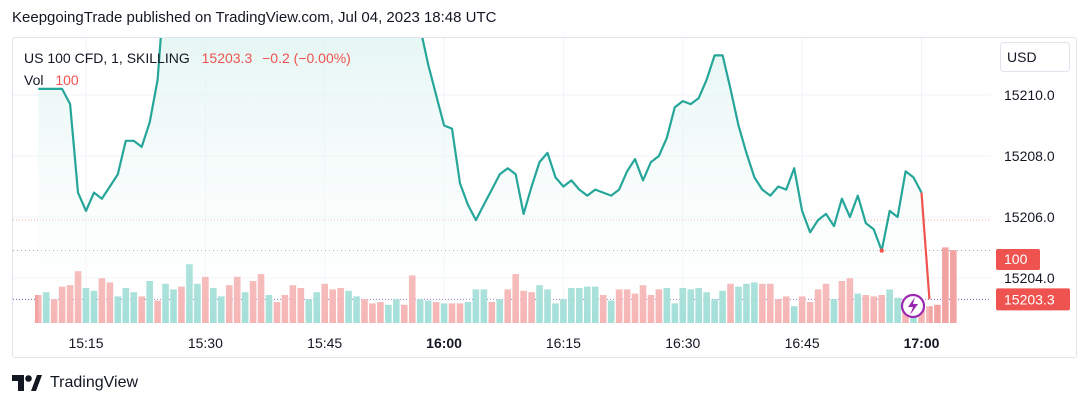 The width and height of the screenshot is (1090, 407). What do you see at coordinates (1029, 278) in the screenshot?
I see `price-tick-label: 15204.0` at bounding box center [1029, 278].